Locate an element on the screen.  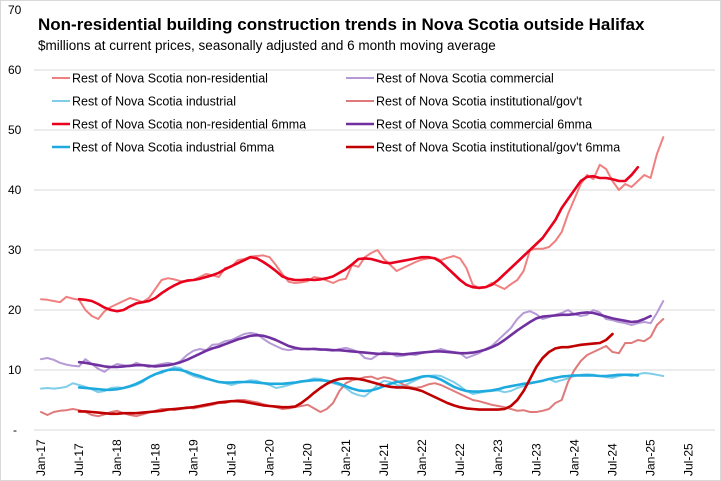
x-tick-label: Jan-24 is located at coordinates (574, 457).